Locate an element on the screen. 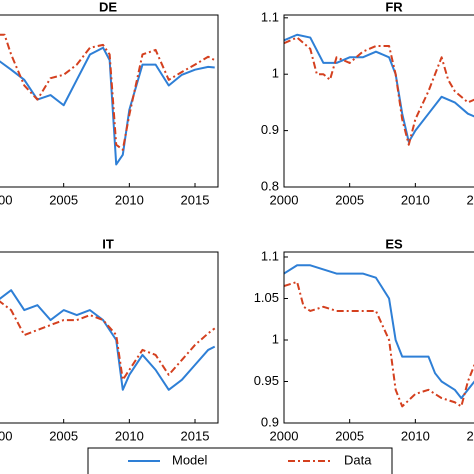 The width and height of the screenshot is (474, 474). panel-title: FR is located at coordinates (394, 7).